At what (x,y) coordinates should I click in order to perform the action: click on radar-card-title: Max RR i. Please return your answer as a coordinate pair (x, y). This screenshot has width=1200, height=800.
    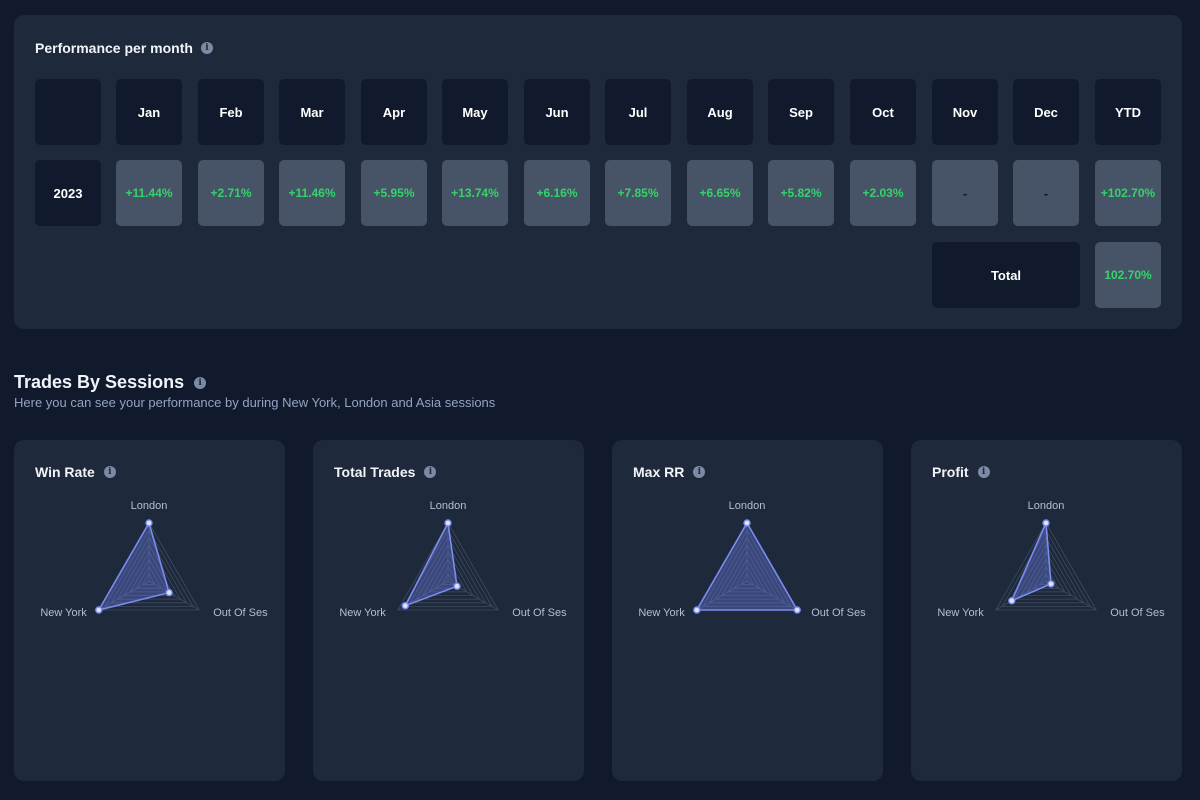
    Looking at the image, I should click on (669, 472).